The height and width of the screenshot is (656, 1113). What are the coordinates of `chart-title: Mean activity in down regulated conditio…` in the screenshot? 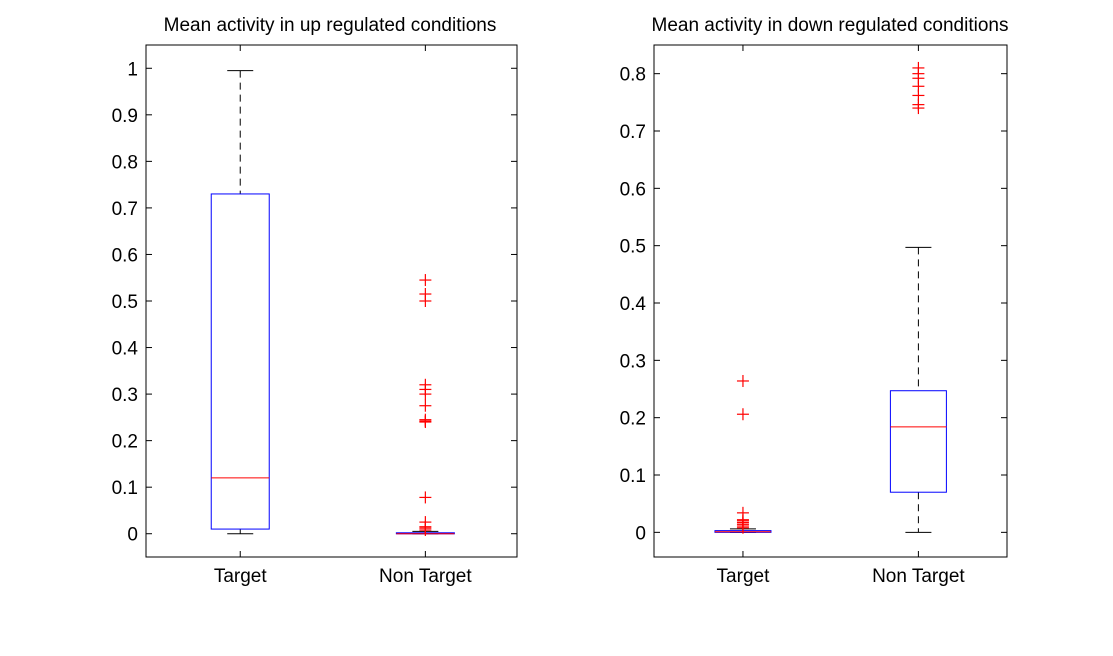 It's located at (830, 25).